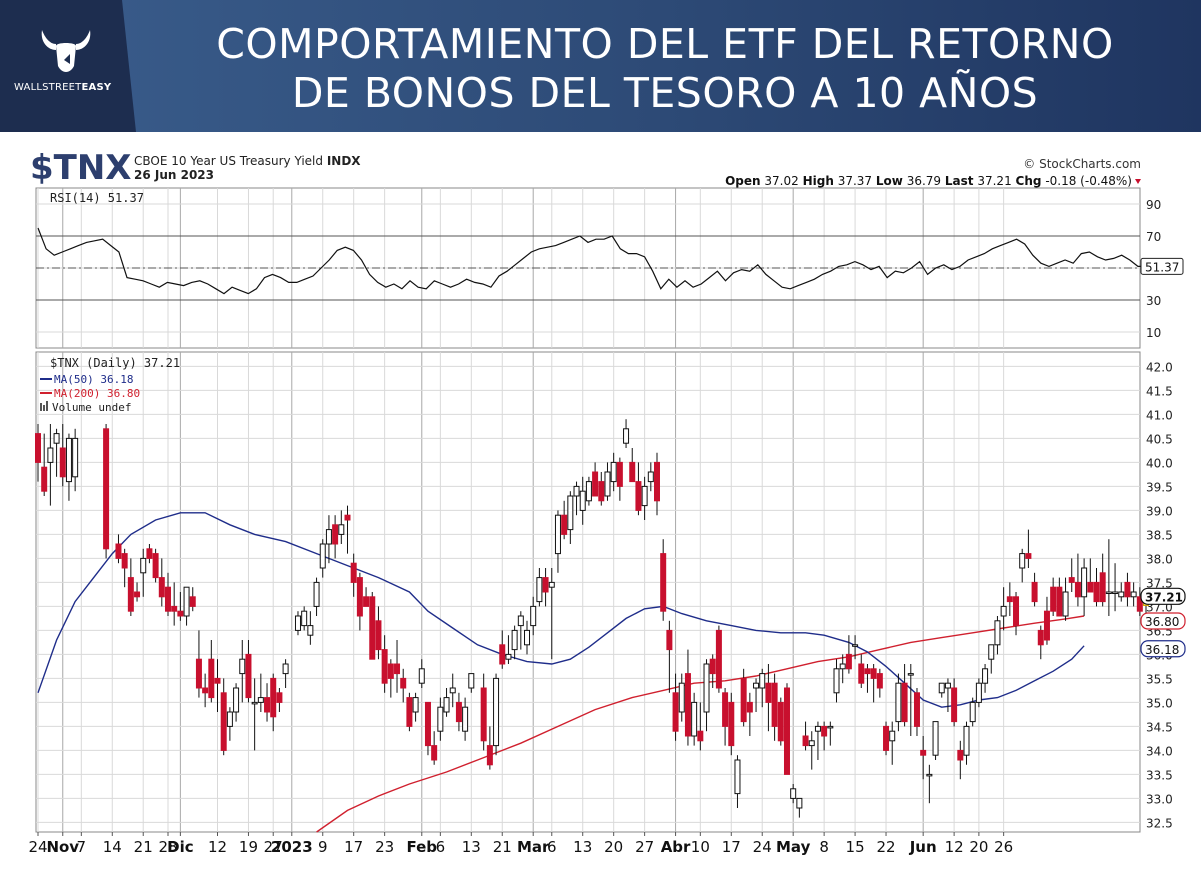 The width and height of the screenshot is (1201, 870). What do you see at coordinates (217, 847) in the screenshot?
I see `x-tick-label: 12` at bounding box center [217, 847].